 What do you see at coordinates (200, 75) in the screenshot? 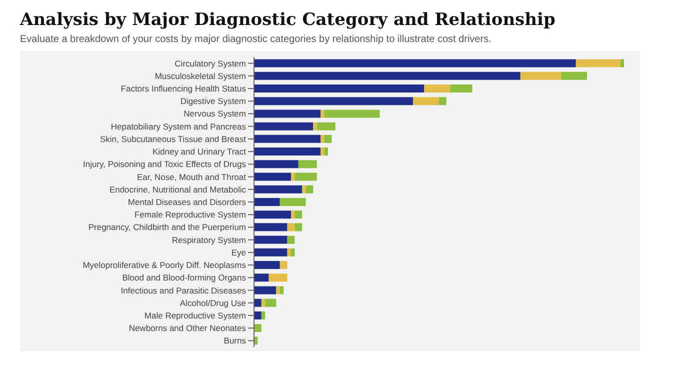
I see `y-tick-label: Musculoskeletal System` at bounding box center [200, 75].